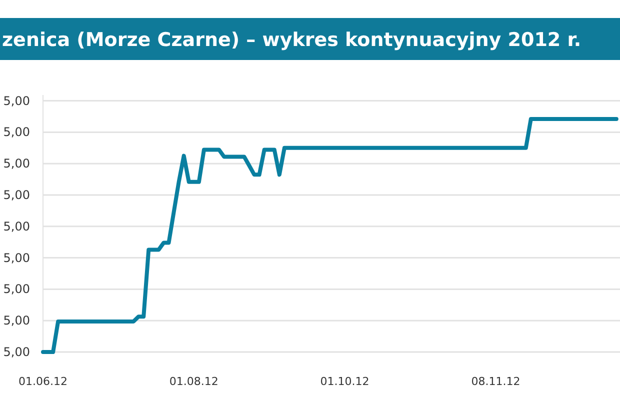  What do you see at coordinates (345, 381) in the screenshot?
I see `x-tick-label: 01.10.12` at bounding box center [345, 381].